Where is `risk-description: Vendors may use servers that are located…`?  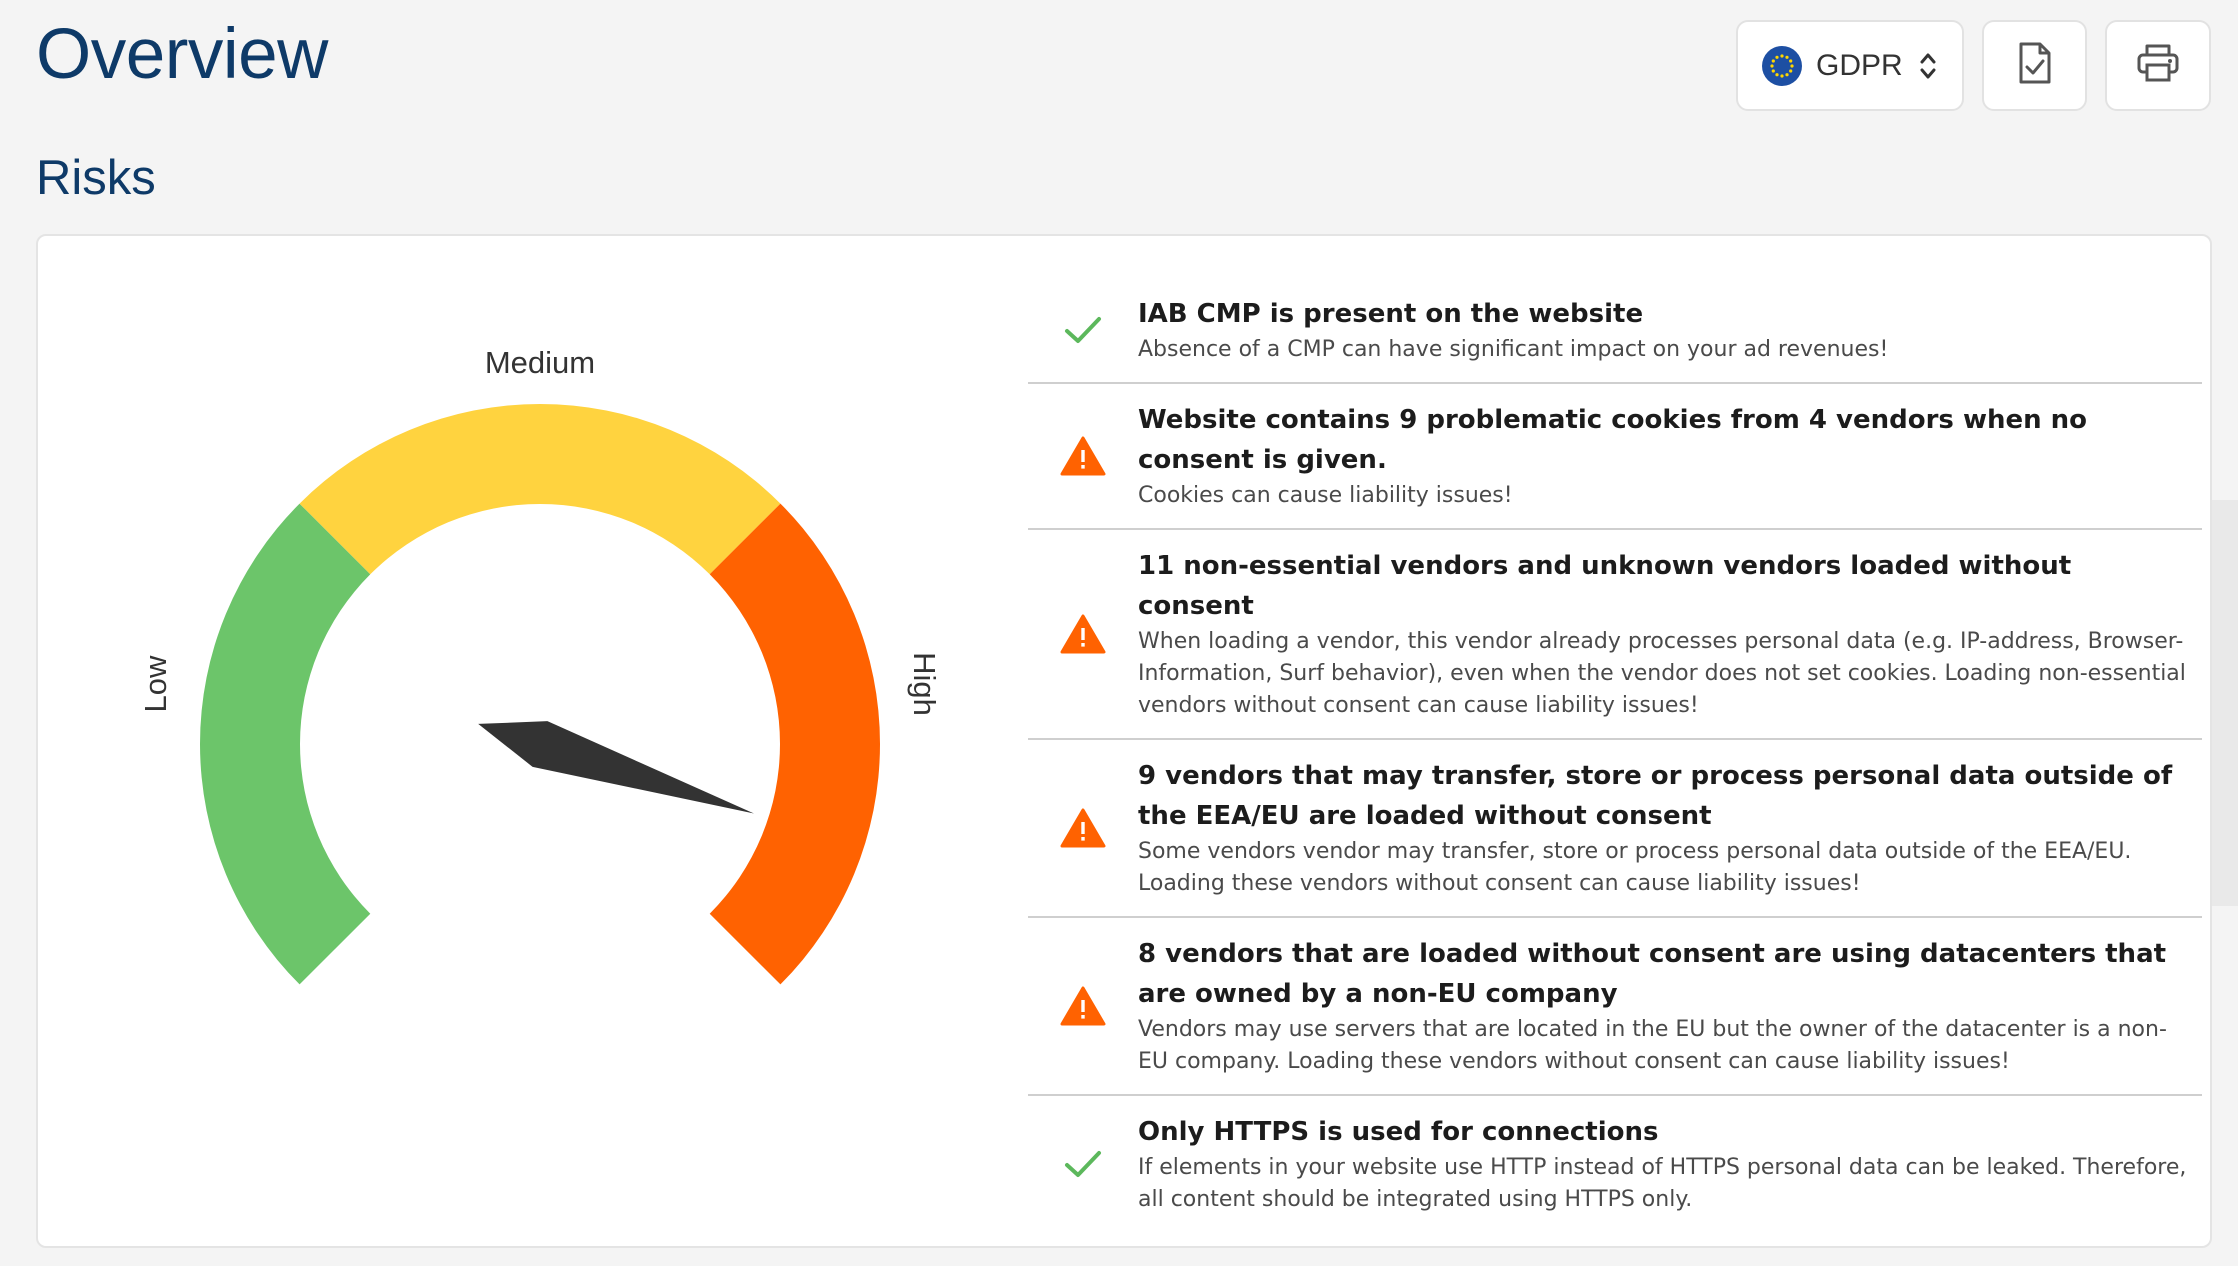 risk-description: Vendors may use servers that are located… is located at coordinates (1652, 1045).